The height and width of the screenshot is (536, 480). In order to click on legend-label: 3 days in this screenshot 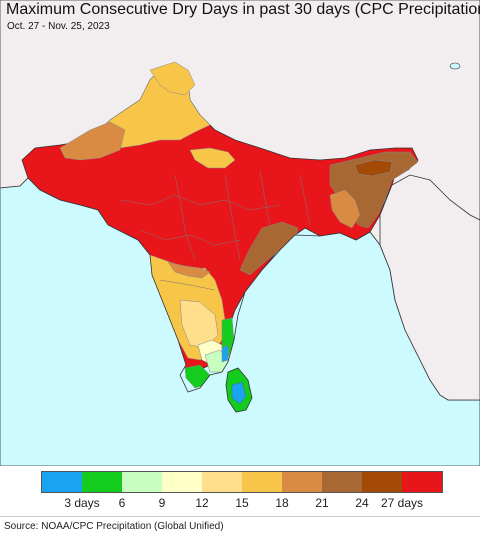, I will do `click(82, 503)`.